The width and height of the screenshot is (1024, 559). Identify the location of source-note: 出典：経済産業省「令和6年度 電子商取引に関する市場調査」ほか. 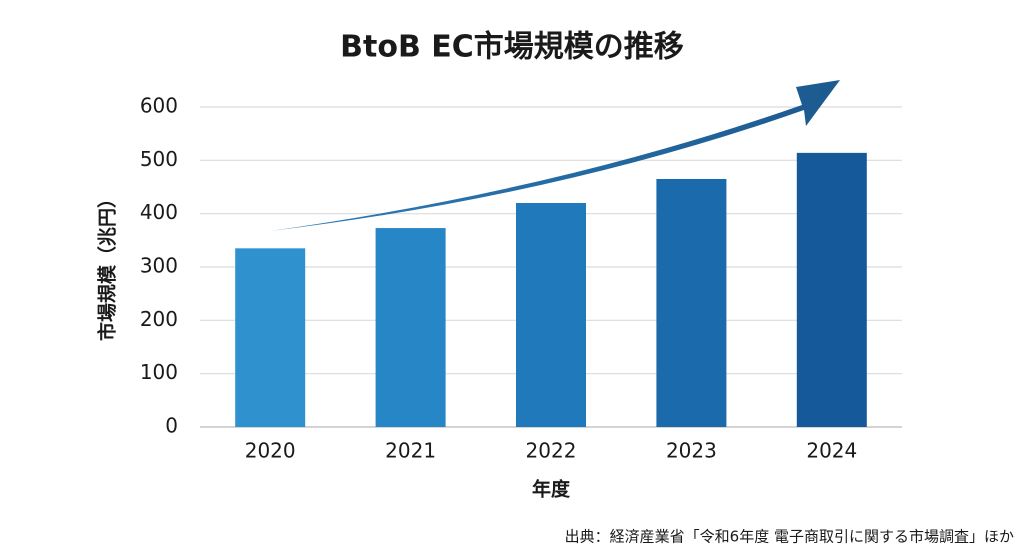
(789, 537).